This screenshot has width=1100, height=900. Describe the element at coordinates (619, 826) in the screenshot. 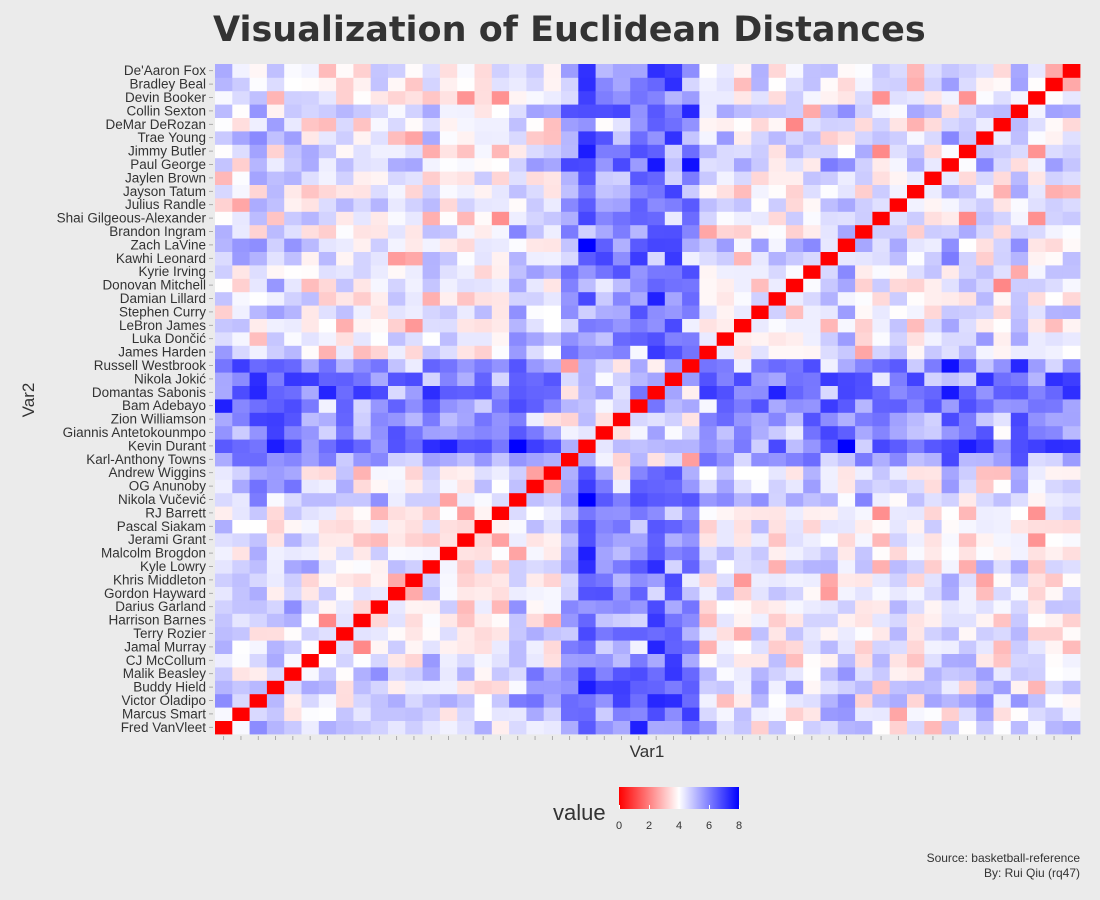

I see `legend-tick-label: 0` at that location.